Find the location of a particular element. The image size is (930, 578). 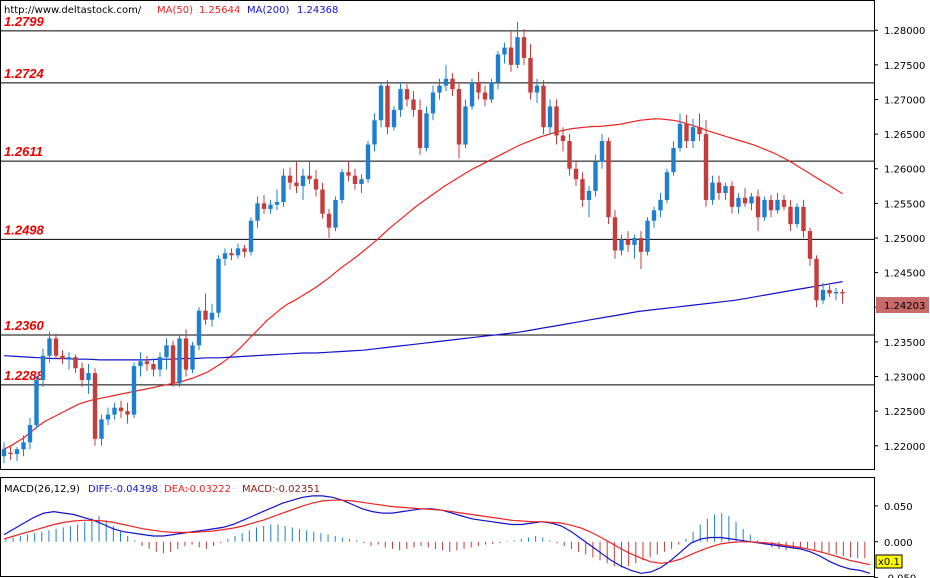

macd-tick-label: -0.050 is located at coordinates (900, 576).